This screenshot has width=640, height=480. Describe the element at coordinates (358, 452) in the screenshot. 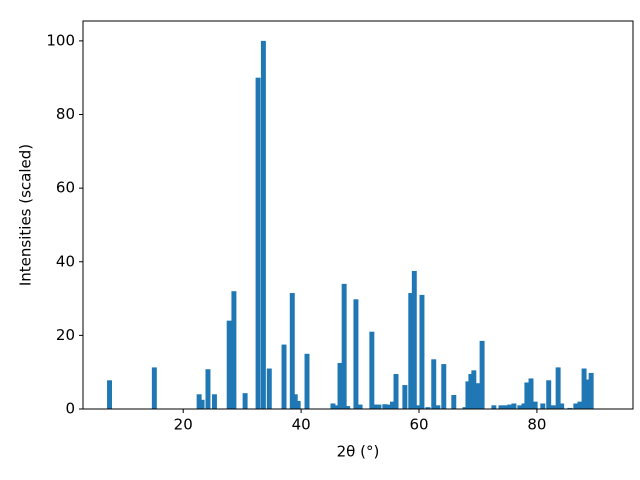

I see `x-axis-label: 2θ (°)` at that location.